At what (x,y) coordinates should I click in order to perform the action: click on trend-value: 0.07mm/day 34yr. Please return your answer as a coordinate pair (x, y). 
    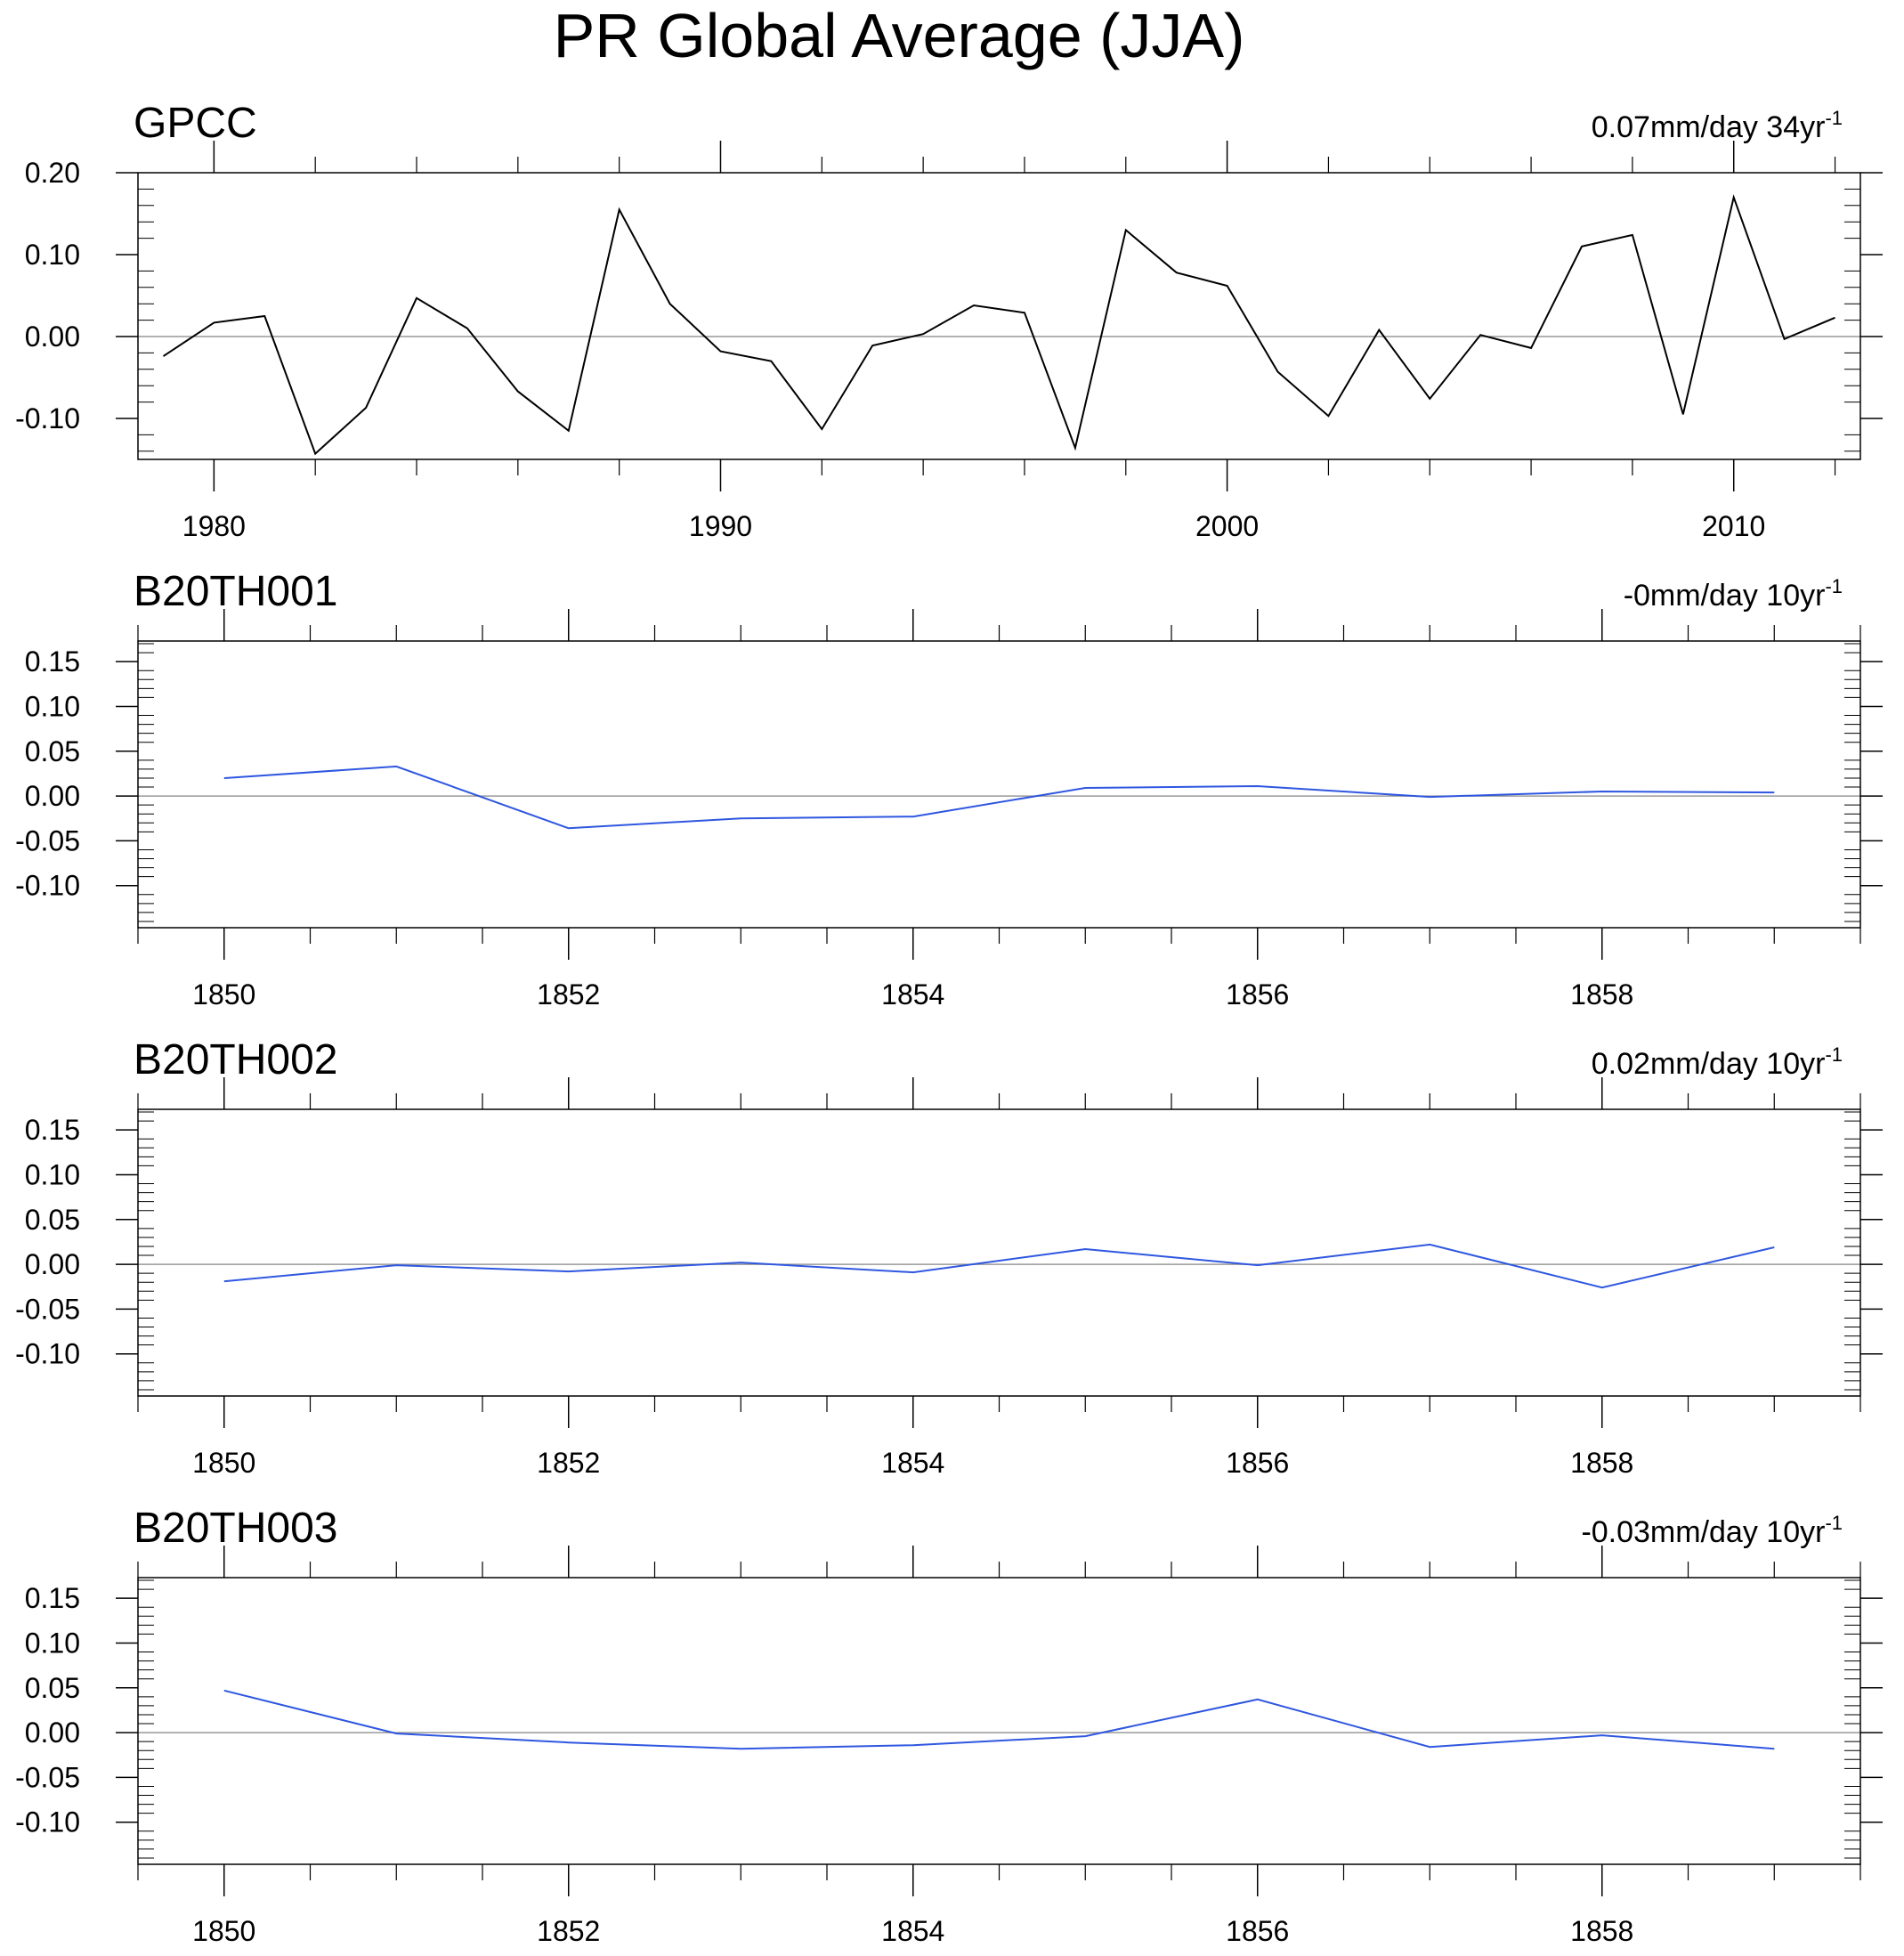
    Looking at the image, I should click on (1709, 127).